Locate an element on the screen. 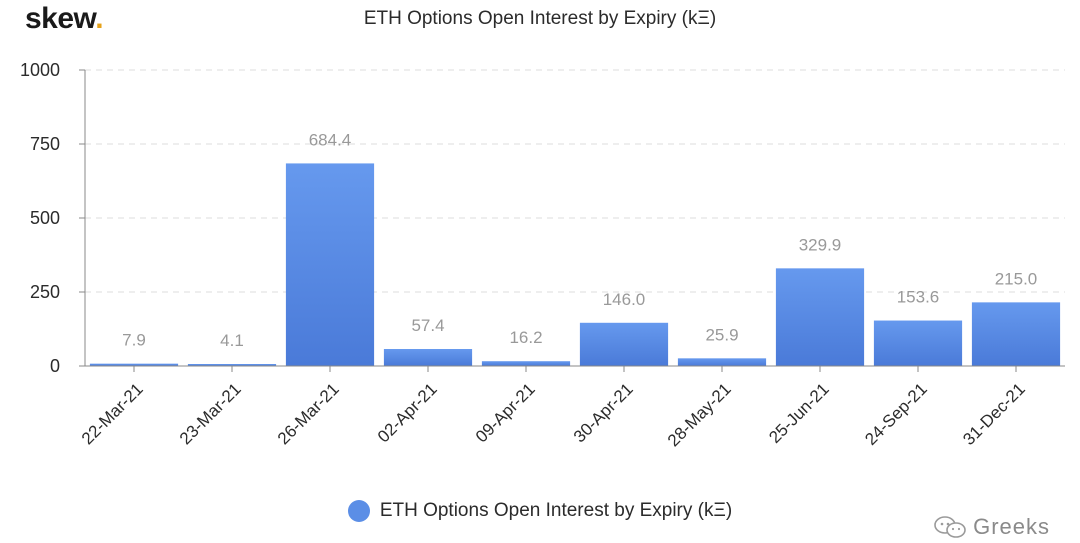 This screenshot has height=543, width=1080. watermark: Greeks is located at coordinates (991, 527).